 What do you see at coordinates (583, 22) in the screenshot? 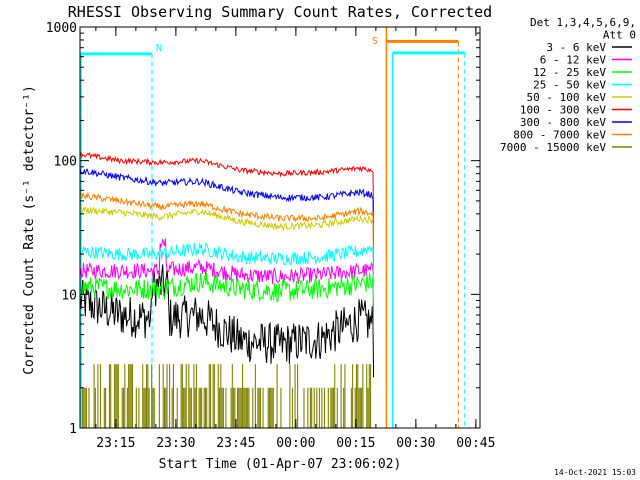
I see `legend-header-line: Det 1,3,4,5,6,9,` at bounding box center [583, 22].